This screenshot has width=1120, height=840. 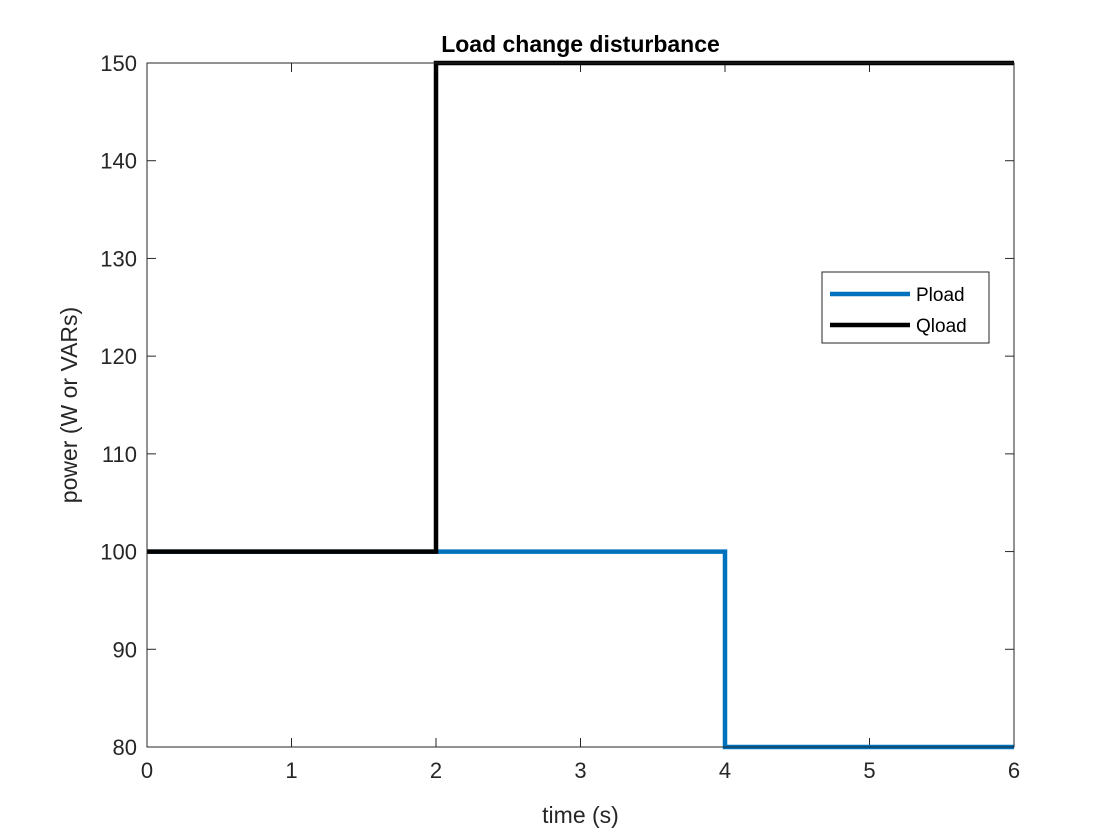 I want to click on y-tick-label: 140, so click(x=118, y=161).